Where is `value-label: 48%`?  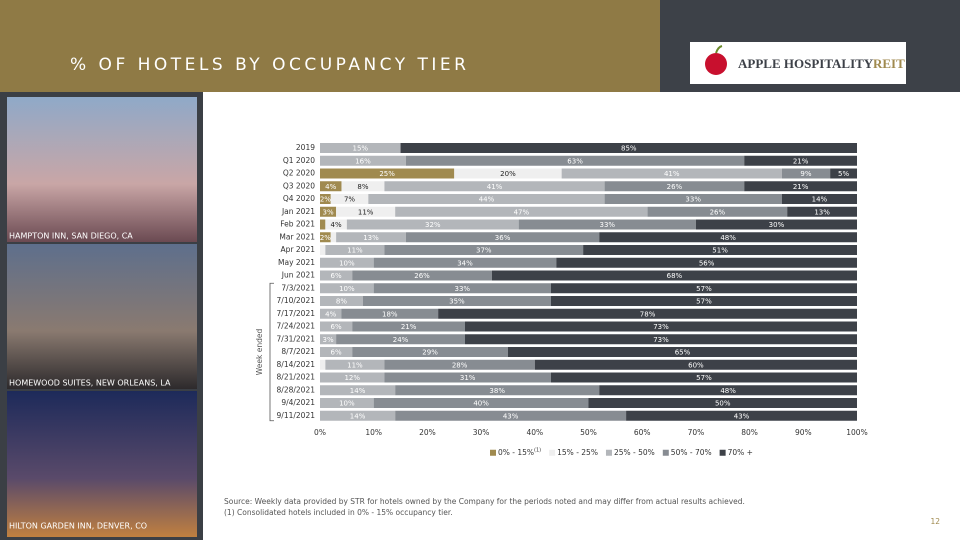 value-label: 48% is located at coordinates (728, 238).